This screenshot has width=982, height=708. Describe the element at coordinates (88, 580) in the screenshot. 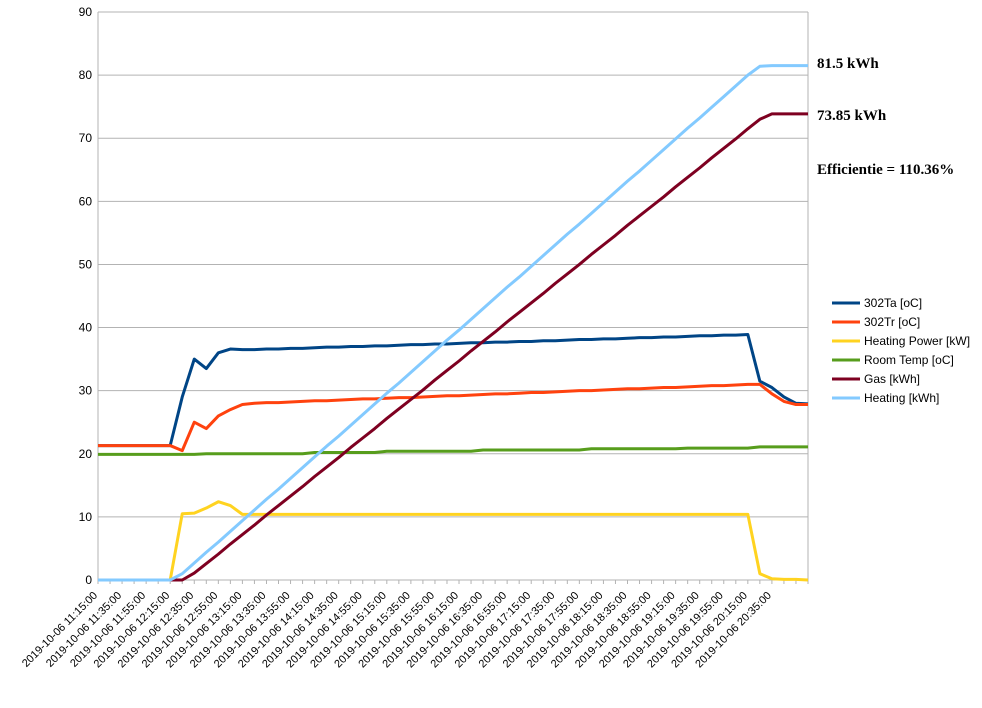

I see `y-tick-label: 0` at that location.